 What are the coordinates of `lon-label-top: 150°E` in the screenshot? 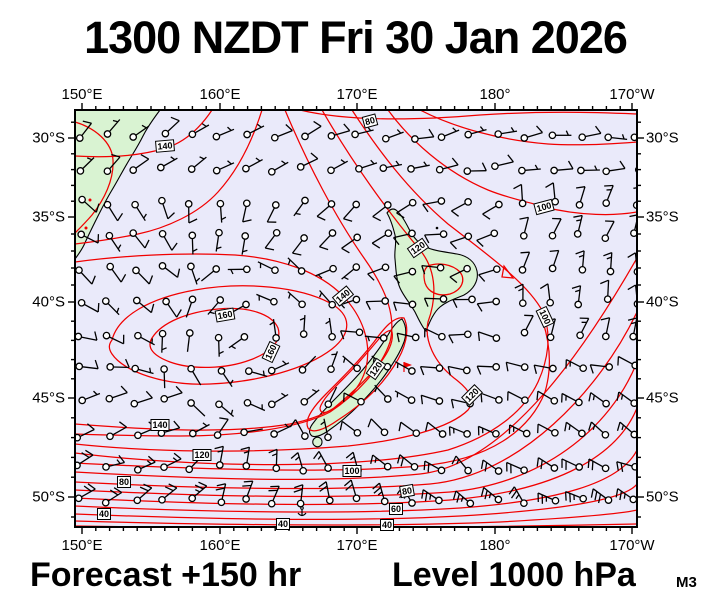 It's located at (82, 94).